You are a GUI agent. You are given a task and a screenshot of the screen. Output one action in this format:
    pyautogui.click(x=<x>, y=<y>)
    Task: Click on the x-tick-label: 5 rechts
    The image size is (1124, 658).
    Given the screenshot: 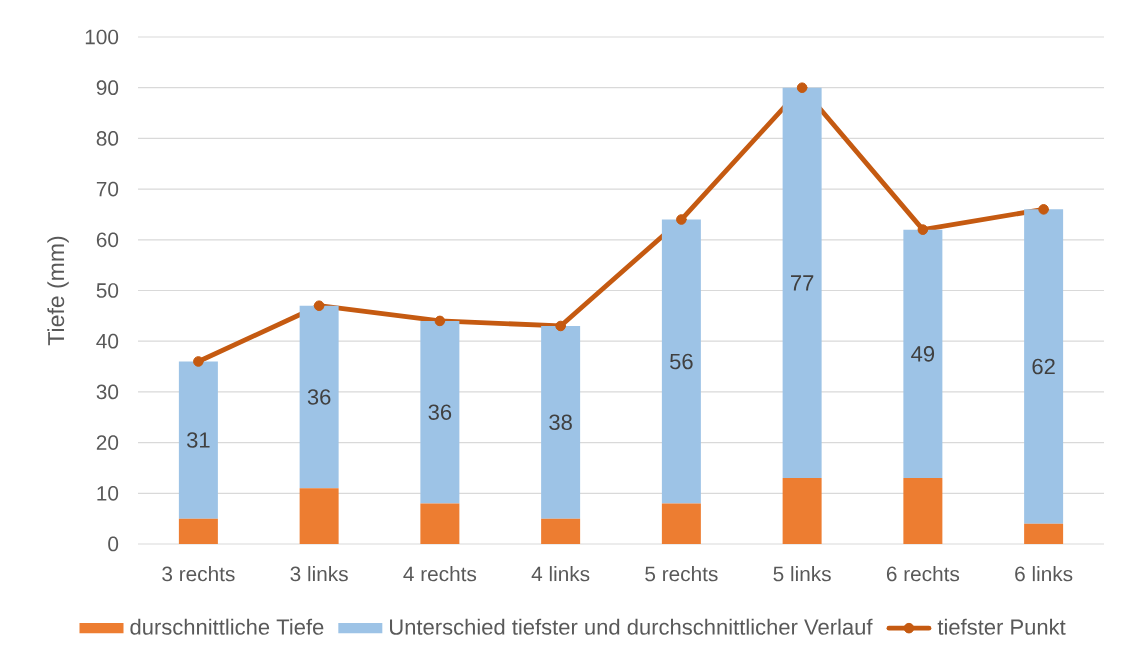 What is the action you would take?
    pyautogui.click(x=681, y=574)
    